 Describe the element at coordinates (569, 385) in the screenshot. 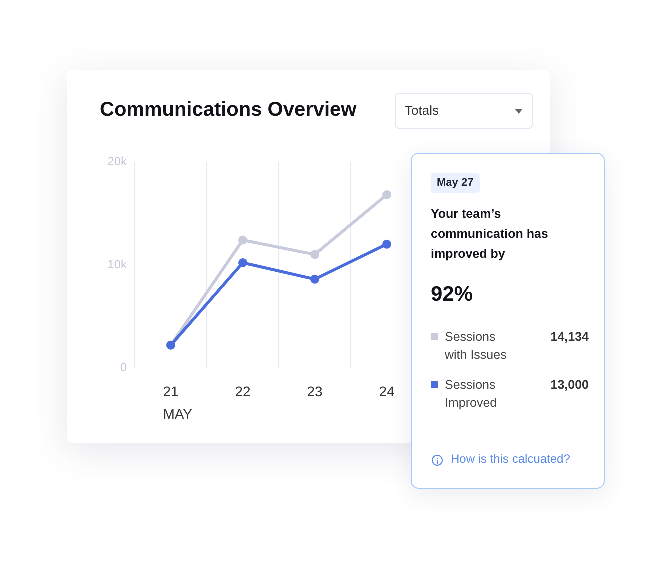

I see `text: 13,000` at that location.